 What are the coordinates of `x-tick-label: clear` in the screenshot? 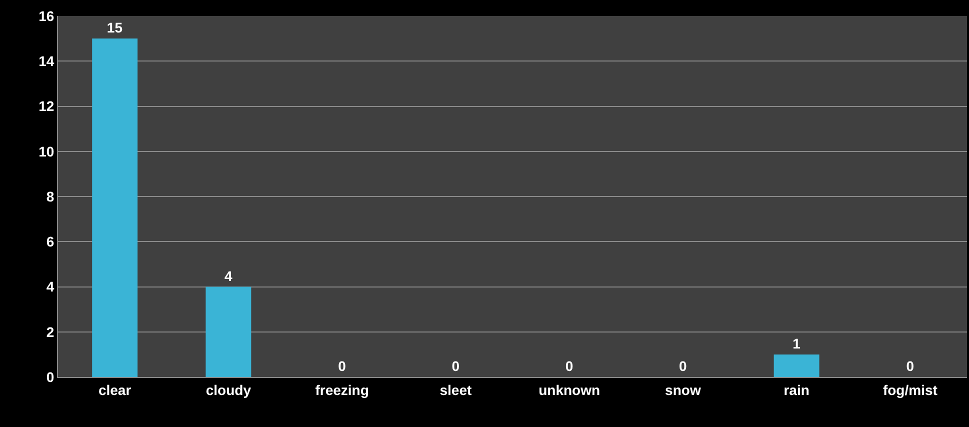 It's located at (115, 390).